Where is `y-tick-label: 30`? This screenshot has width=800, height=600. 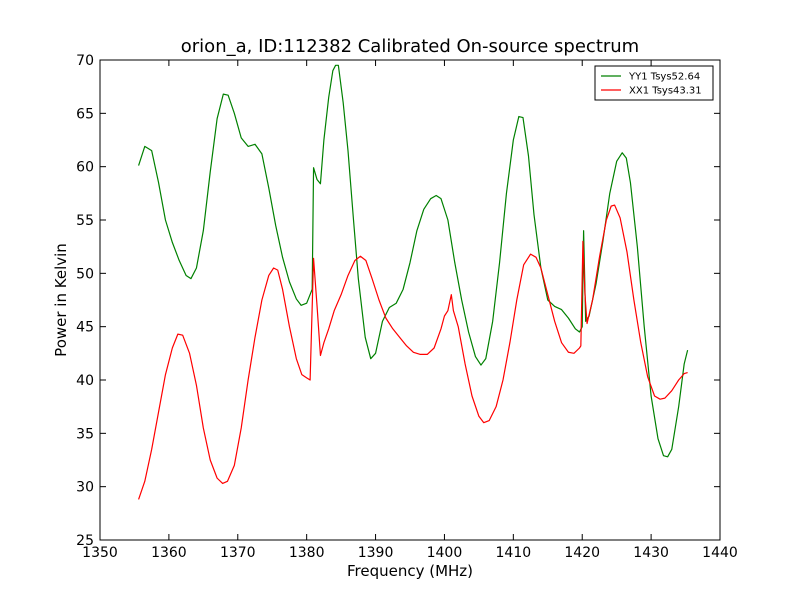
y-tick-label: 30 is located at coordinates (85, 488).